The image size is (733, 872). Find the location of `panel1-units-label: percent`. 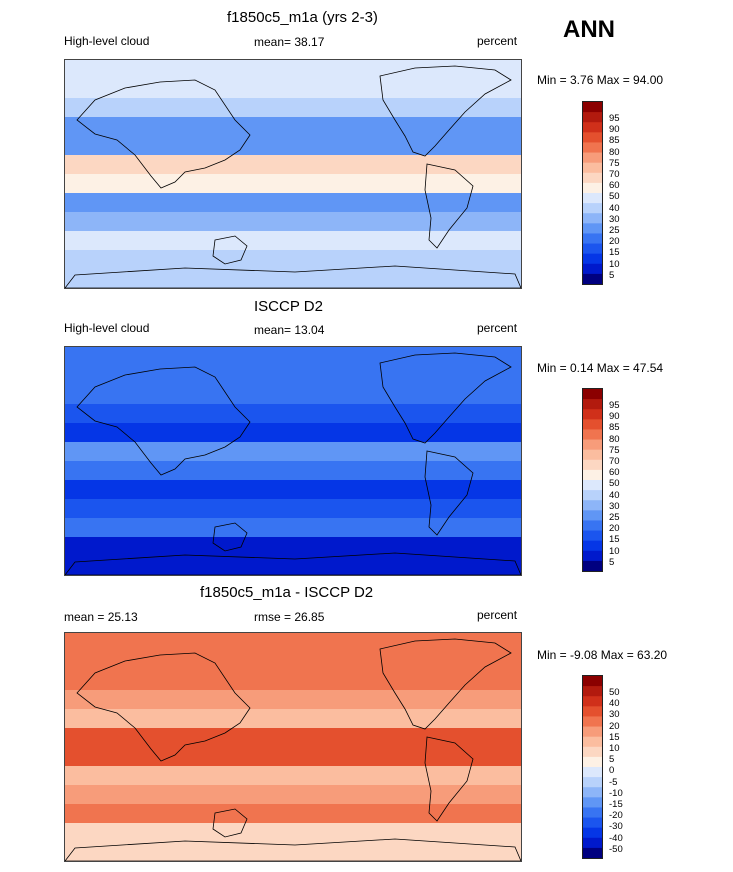

panel1-units-label: percent is located at coordinates (497, 41).